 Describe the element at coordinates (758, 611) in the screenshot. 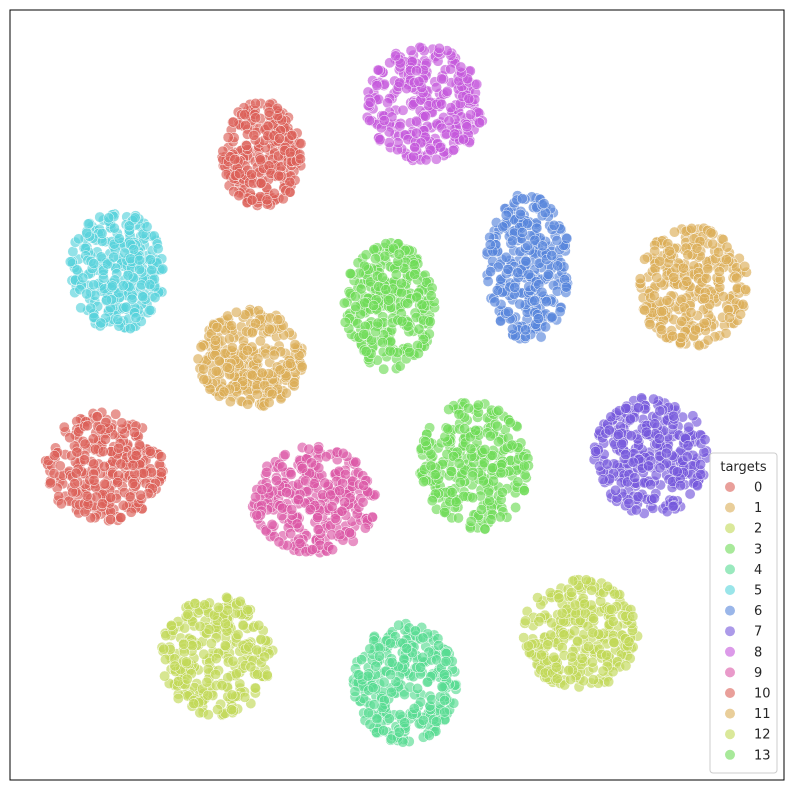

I see `legend-label-6: 6` at that location.